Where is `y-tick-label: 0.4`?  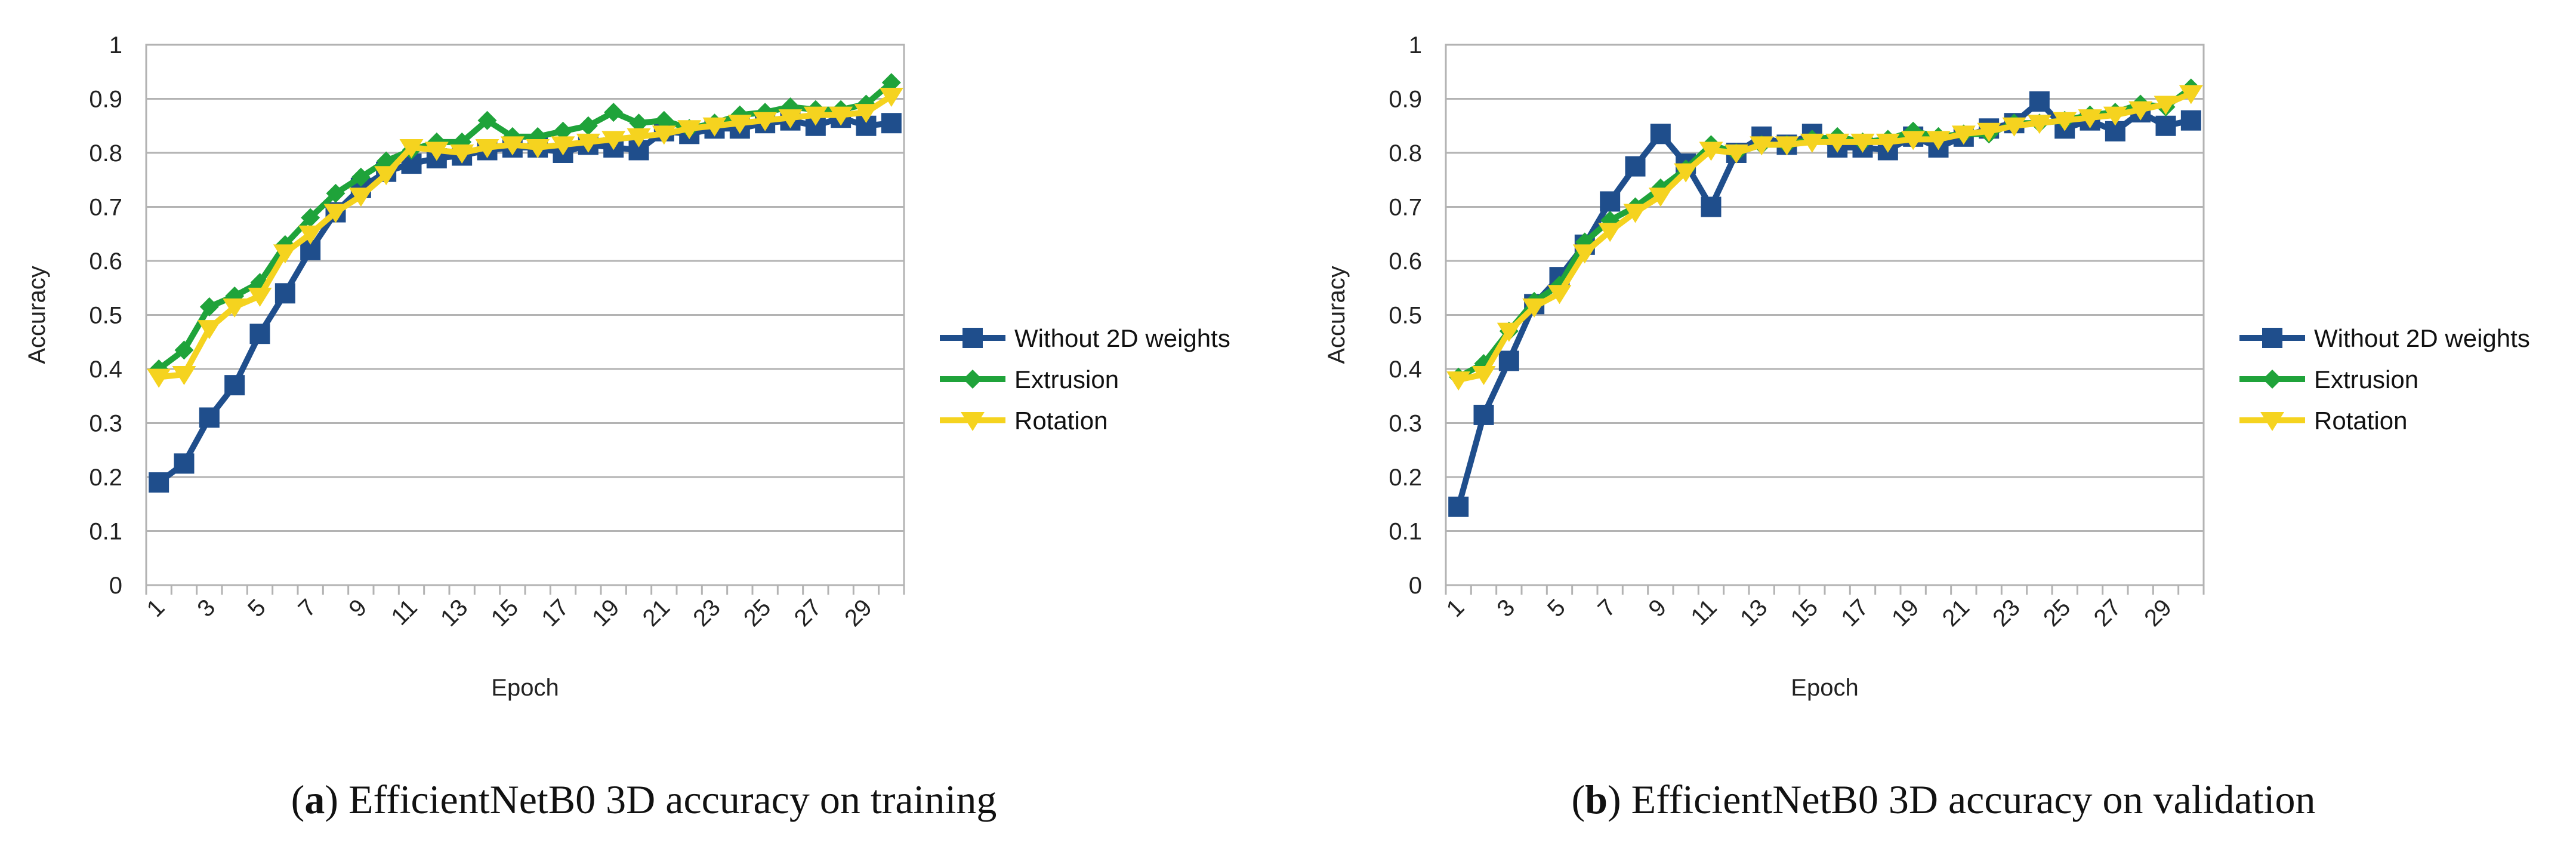
y-tick-label: 0.4 is located at coordinates (105, 369).